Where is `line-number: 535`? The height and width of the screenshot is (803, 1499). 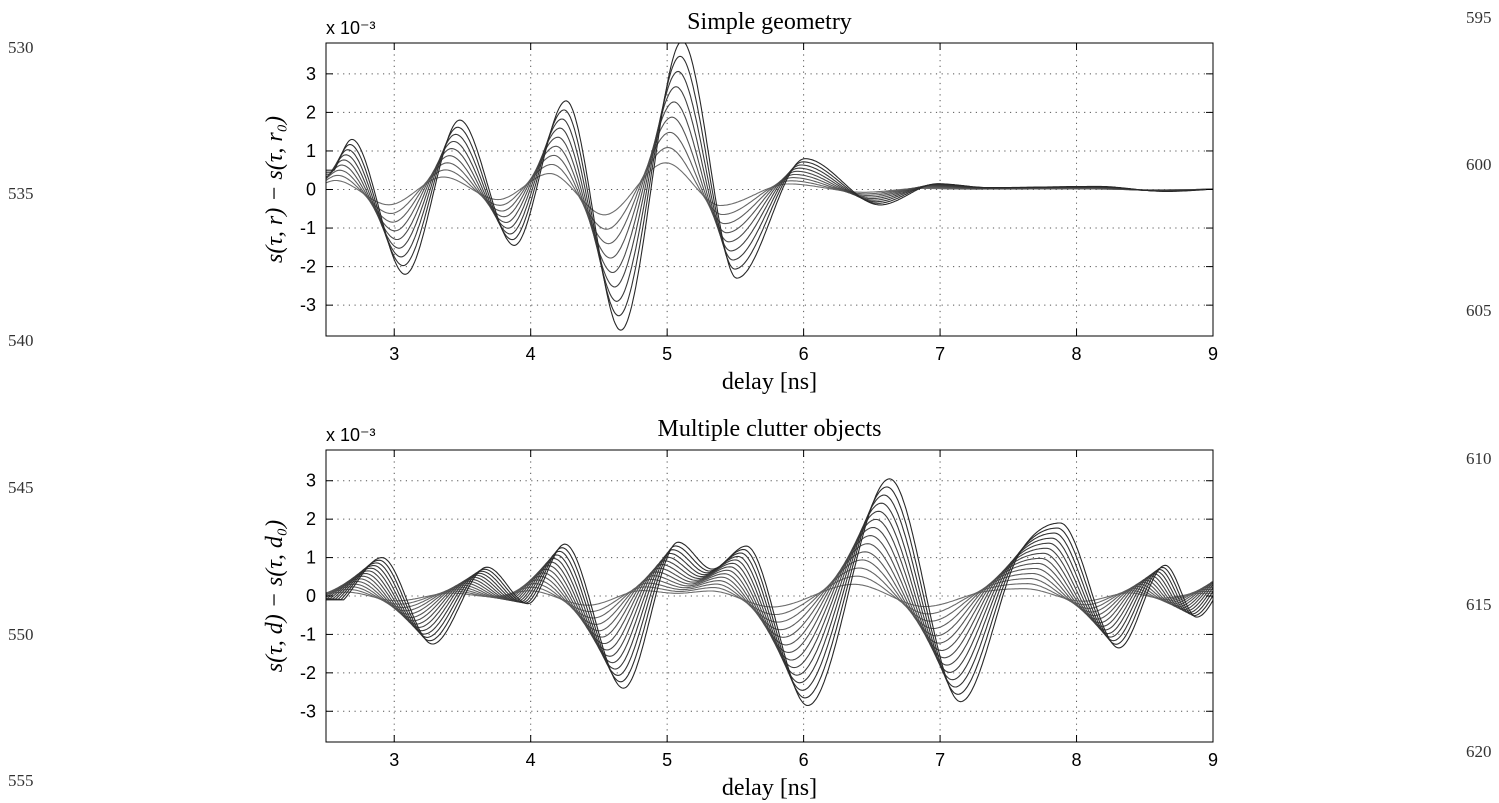
line-number: 535 is located at coordinates (21, 193).